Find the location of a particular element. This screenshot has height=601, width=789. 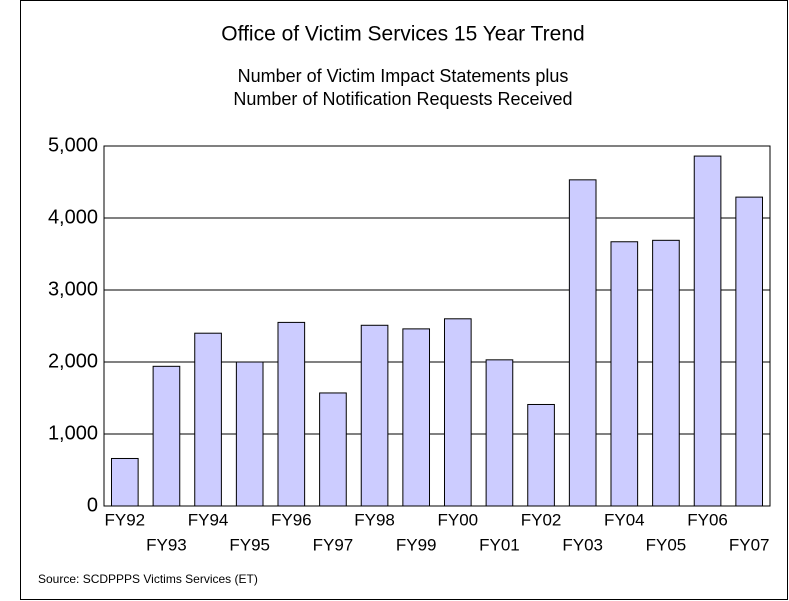

y-tick-label: 2,000 is located at coordinates (73, 361).